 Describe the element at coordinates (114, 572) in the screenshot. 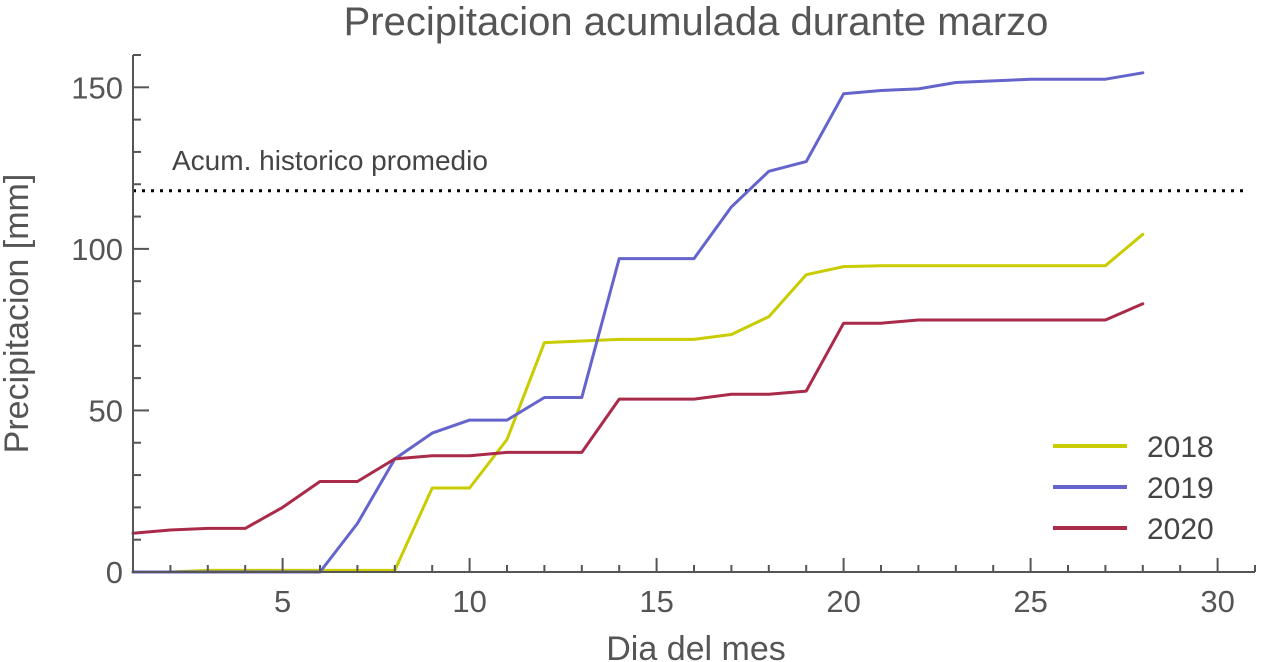

I see `y-tick-label: 0` at that location.